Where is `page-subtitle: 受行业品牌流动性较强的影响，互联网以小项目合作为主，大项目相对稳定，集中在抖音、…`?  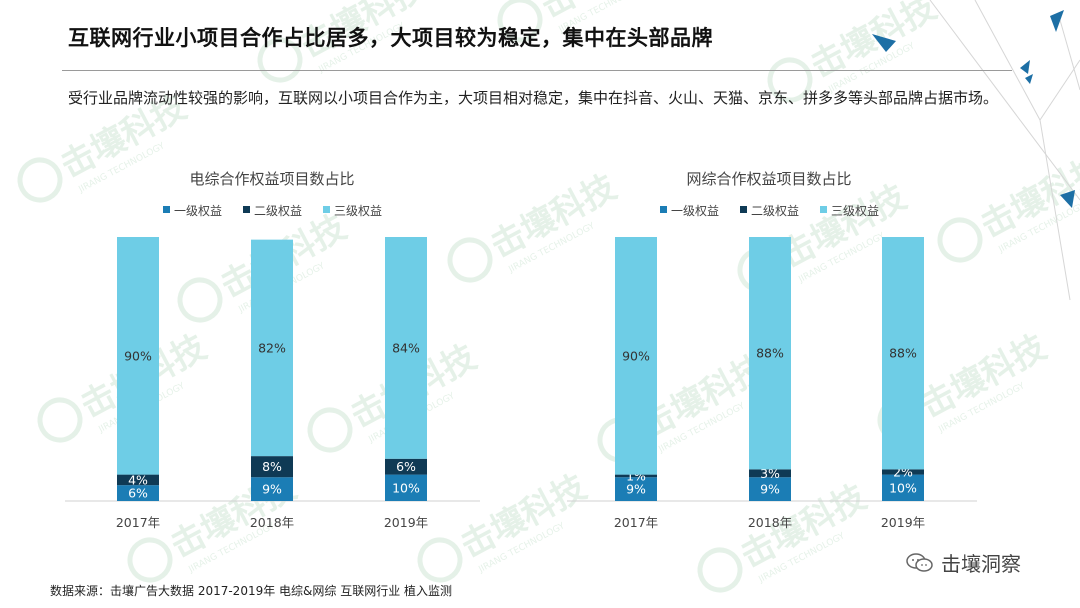 page-subtitle: 受行业品牌流动性较强的影响，互联网以小项目合作为主，大项目相对稳定，集中在抖音、… is located at coordinates (533, 98).